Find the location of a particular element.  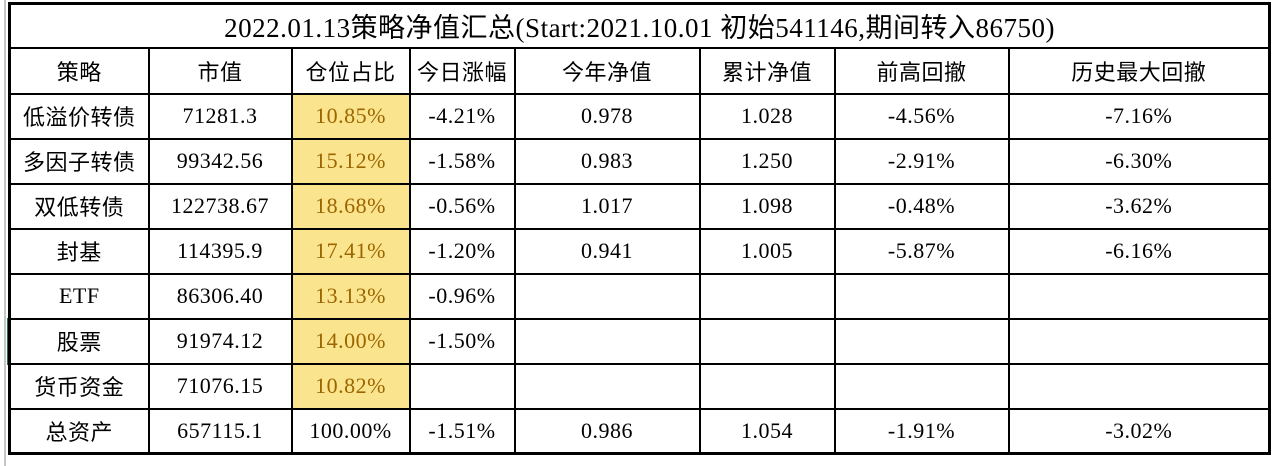

table-row: 股票 91974.12 14.00% -1.50% is located at coordinates (639, 341).